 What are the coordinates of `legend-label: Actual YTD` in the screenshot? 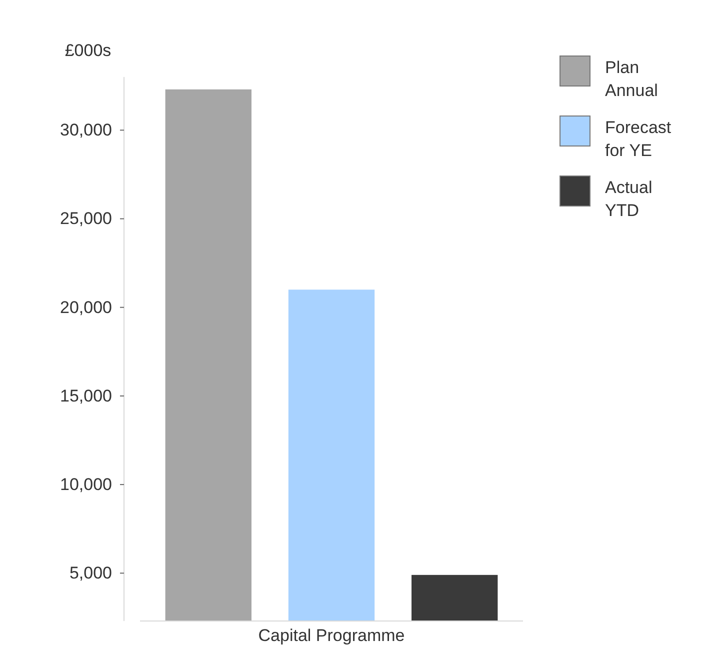 It's located at (628, 199).